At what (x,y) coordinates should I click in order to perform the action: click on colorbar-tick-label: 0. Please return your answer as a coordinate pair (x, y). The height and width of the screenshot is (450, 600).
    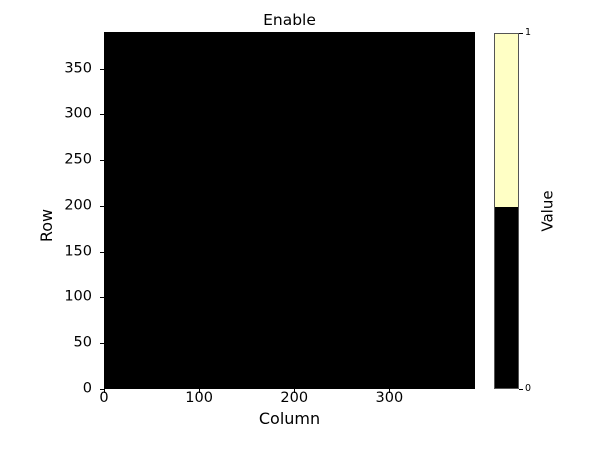
    Looking at the image, I should click on (528, 388).